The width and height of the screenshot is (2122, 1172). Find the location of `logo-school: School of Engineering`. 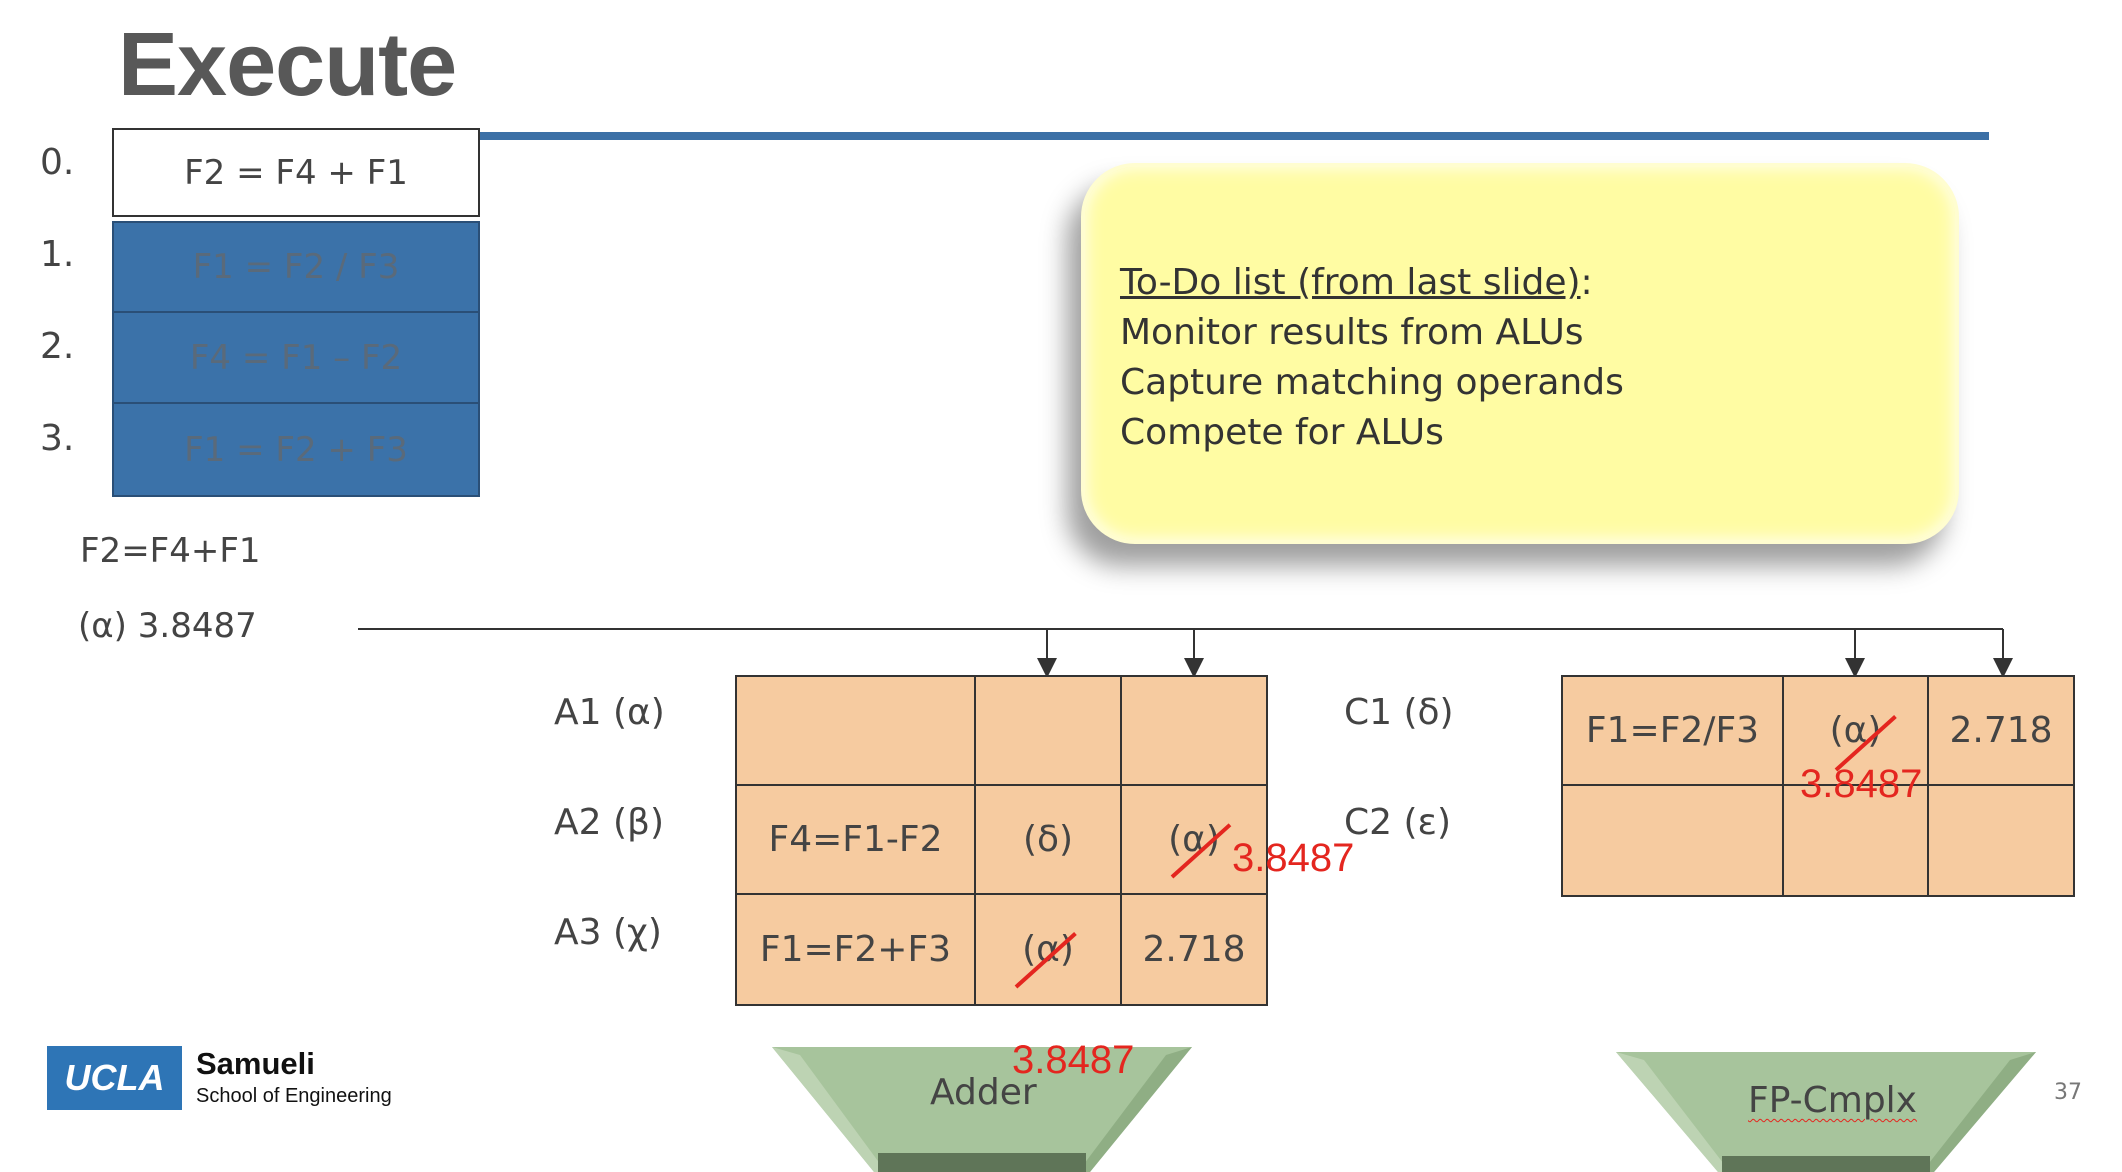

logo-school: School of Engineering is located at coordinates (294, 1096).